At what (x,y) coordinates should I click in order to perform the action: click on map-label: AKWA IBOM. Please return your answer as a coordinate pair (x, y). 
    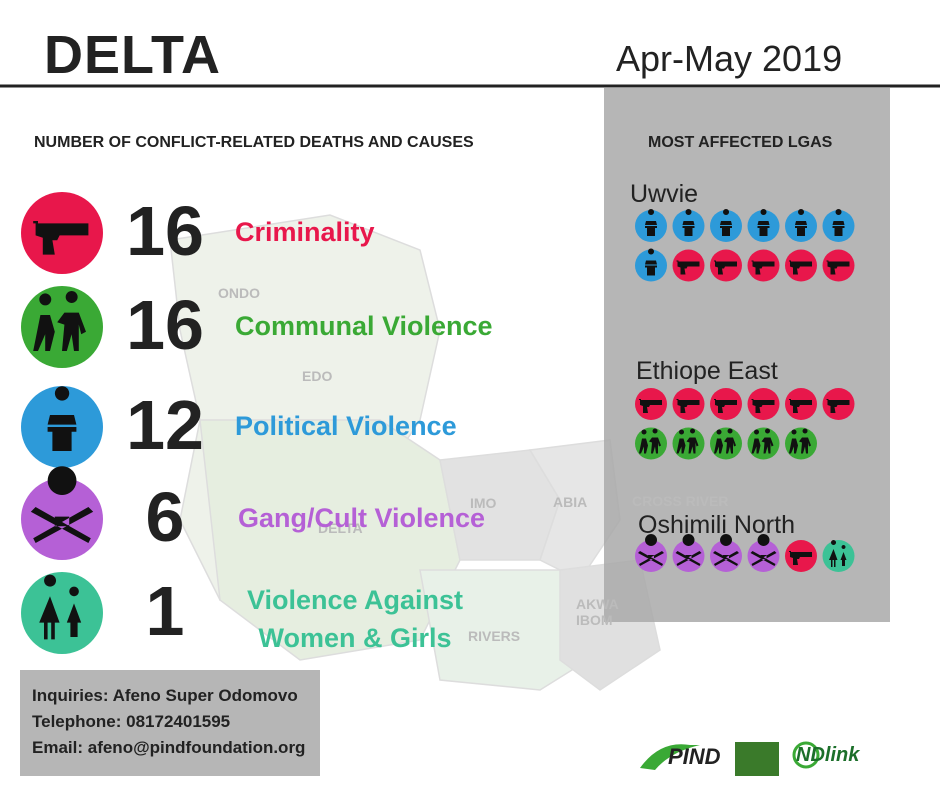
    Looking at the image, I should click on (597, 612).